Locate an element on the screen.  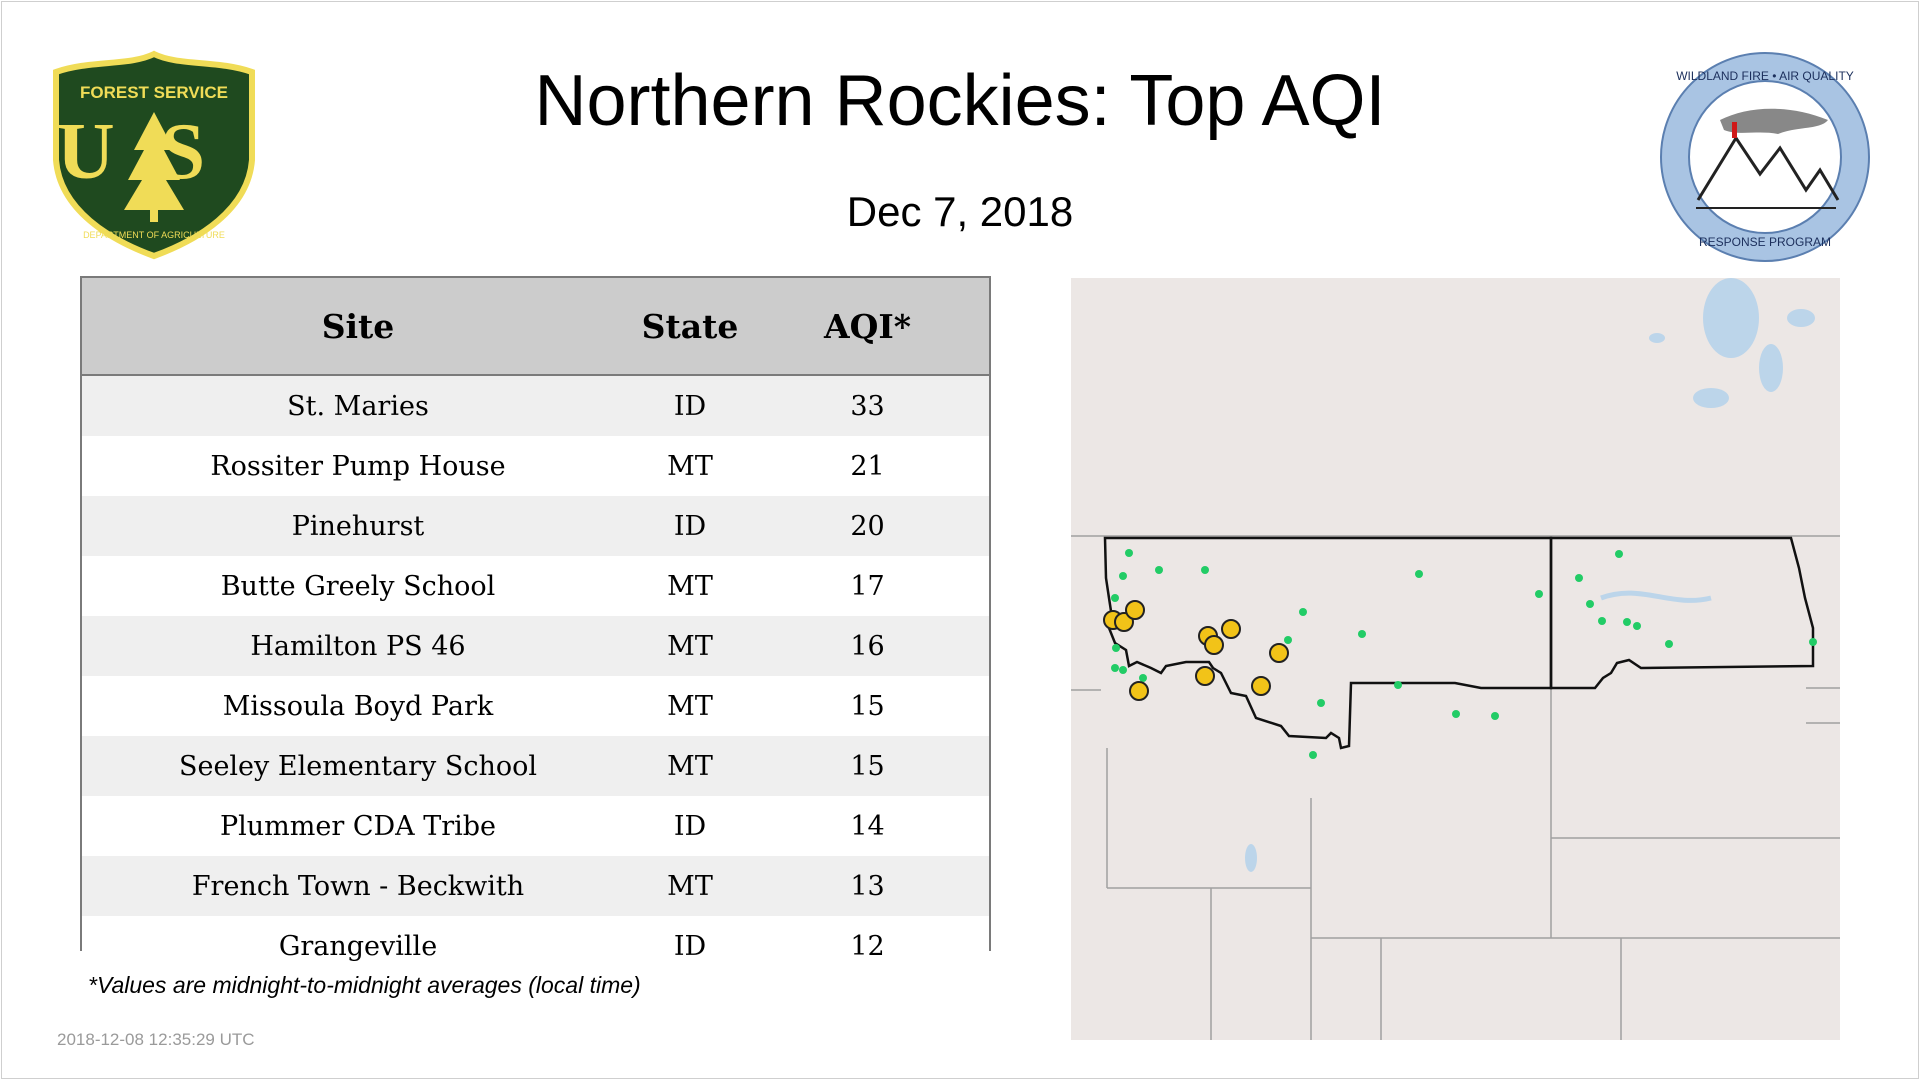
table-row: Grangeville ID 12 is located at coordinates (535, 946).